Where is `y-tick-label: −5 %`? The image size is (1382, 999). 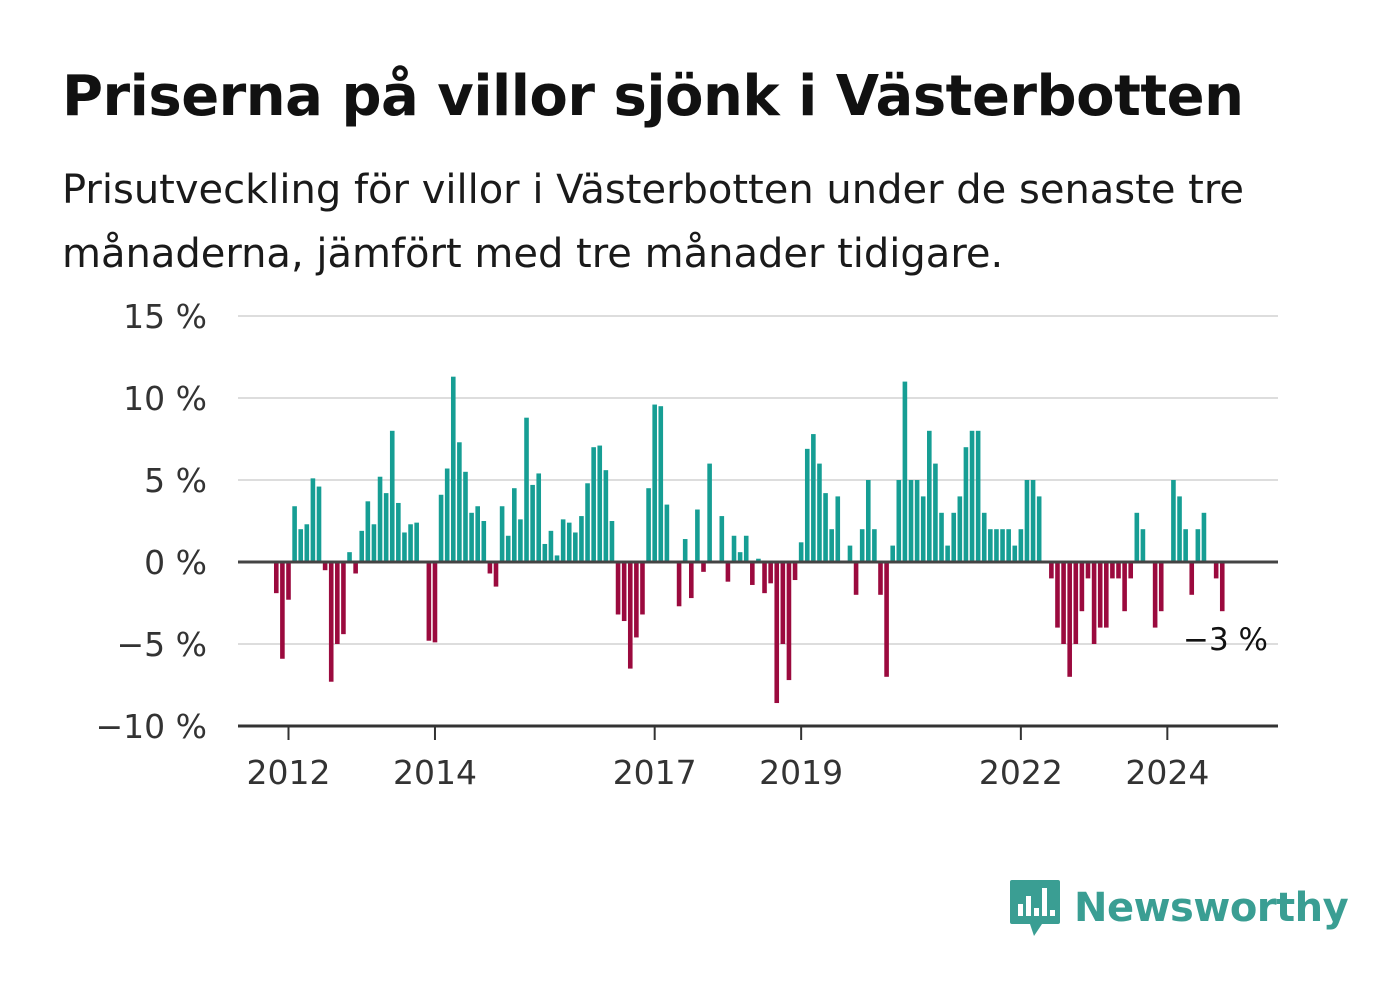 y-tick-label: −5 % is located at coordinates (162, 644).